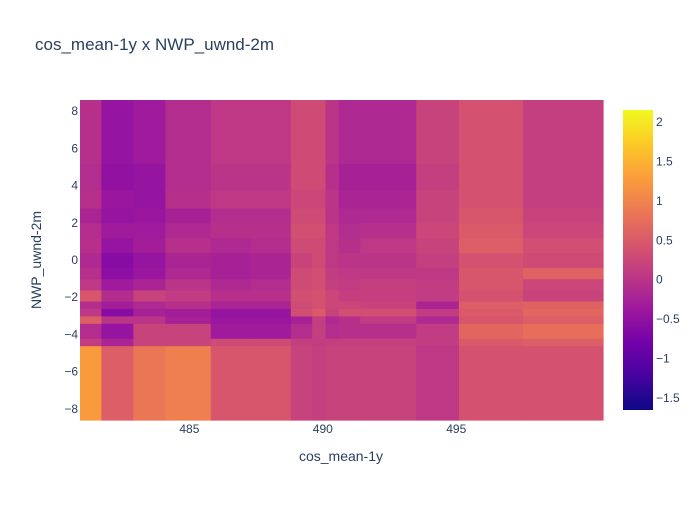  What do you see at coordinates (668, 398) in the screenshot?
I see `colorbar-tick-label: −1.5` at bounding box center [668, 398].